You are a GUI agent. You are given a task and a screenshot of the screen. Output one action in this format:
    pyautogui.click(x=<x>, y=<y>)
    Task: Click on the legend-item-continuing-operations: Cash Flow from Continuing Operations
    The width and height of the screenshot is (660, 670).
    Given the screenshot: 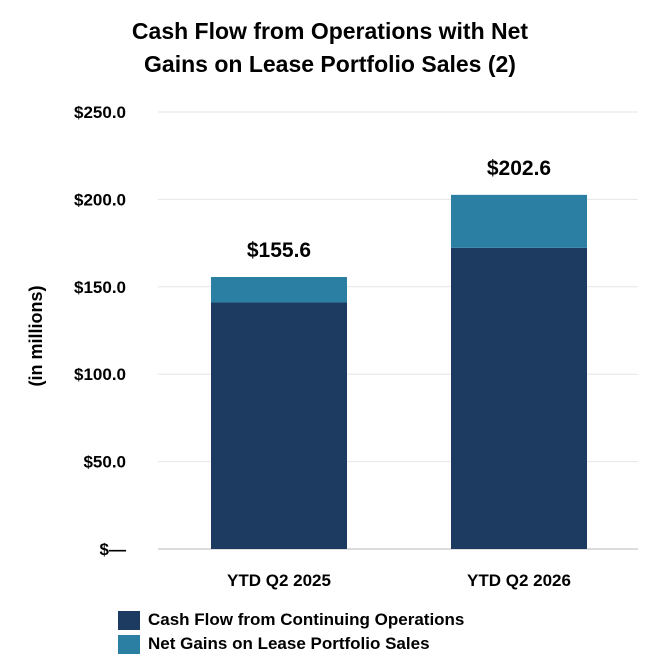 What is the action you would take?
    pyautogui.click(x=291, y=620)
    